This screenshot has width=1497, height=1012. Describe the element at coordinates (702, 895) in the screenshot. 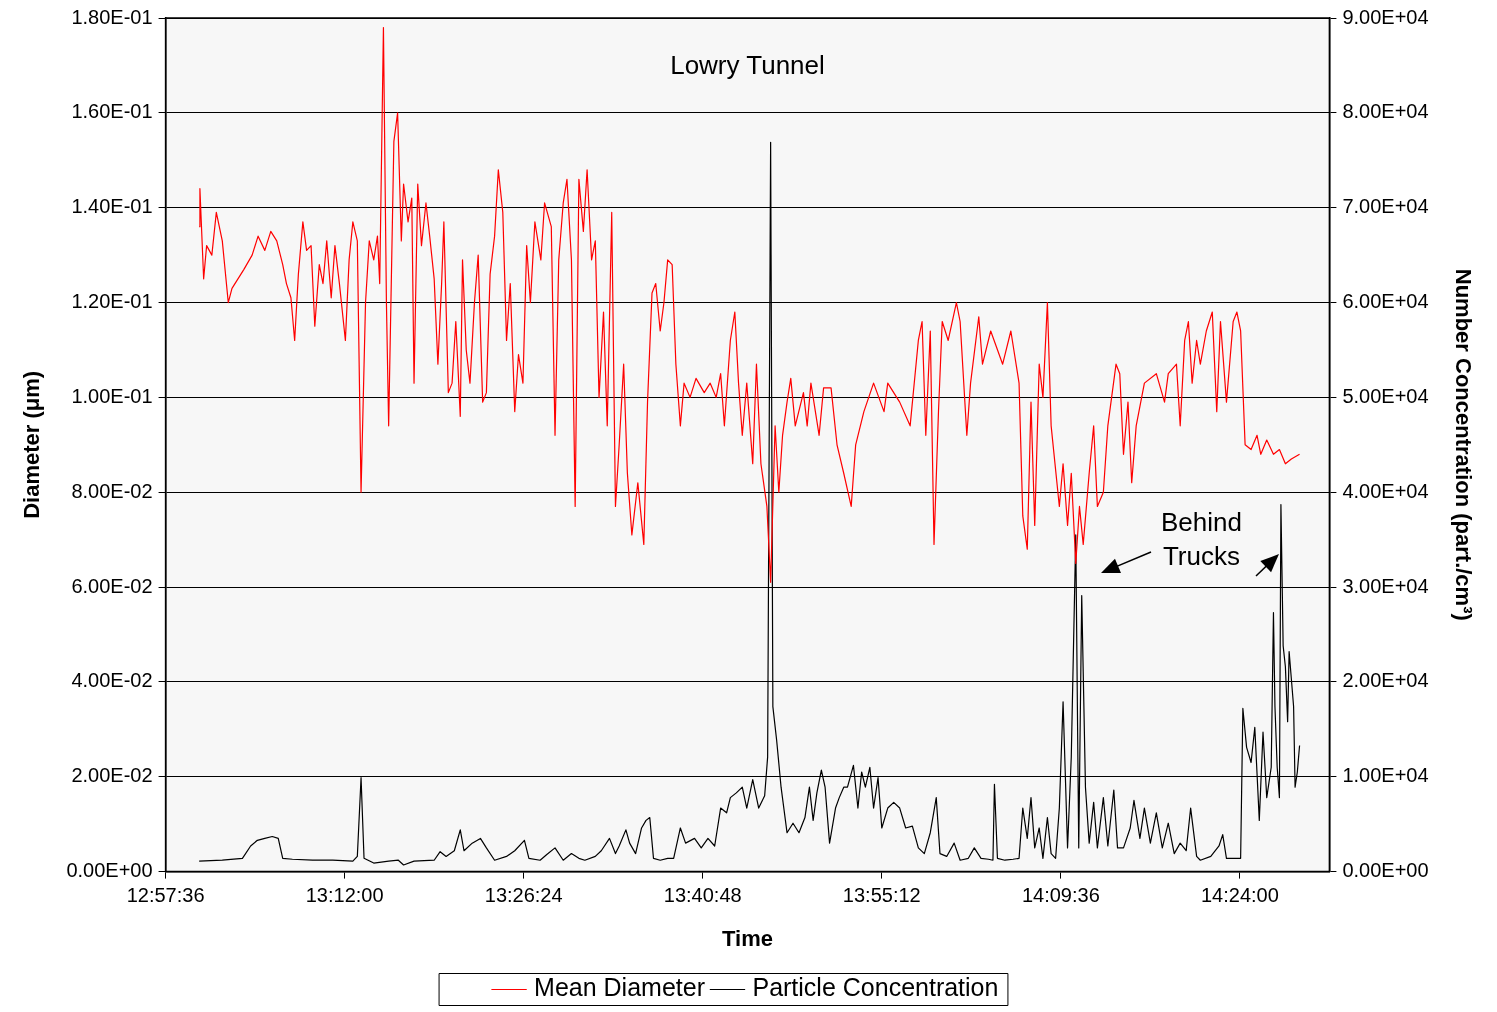

I see `x-tick-label: 13:40:48` at that location.